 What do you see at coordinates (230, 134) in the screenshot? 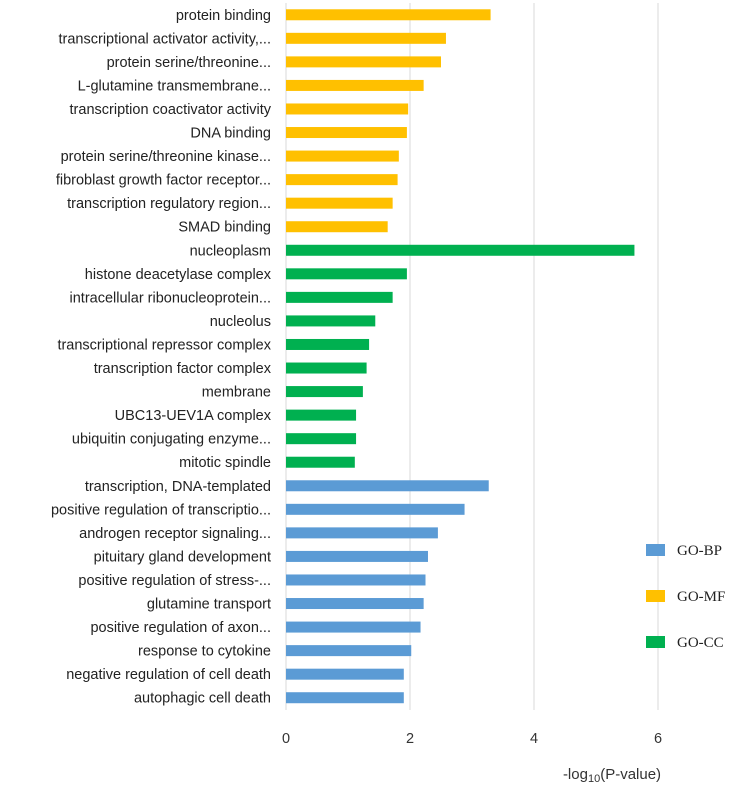
I see `category-label: DNA binding` at bounding box center [230, 134].